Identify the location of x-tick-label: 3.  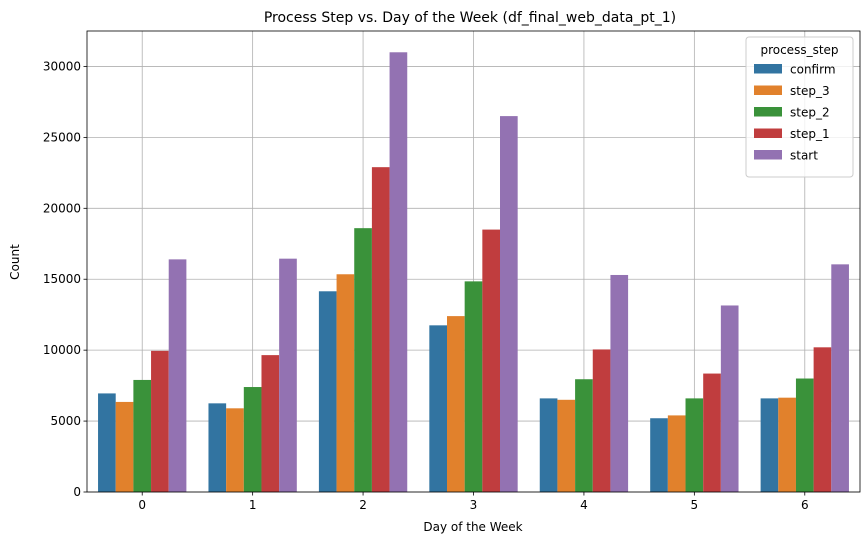
(474, 505).